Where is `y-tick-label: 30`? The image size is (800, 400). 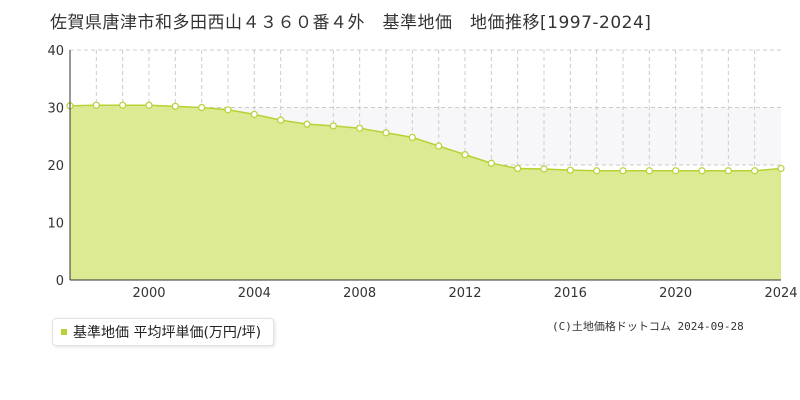 y-tick-label: 30 is located at coordinates (55, 109).